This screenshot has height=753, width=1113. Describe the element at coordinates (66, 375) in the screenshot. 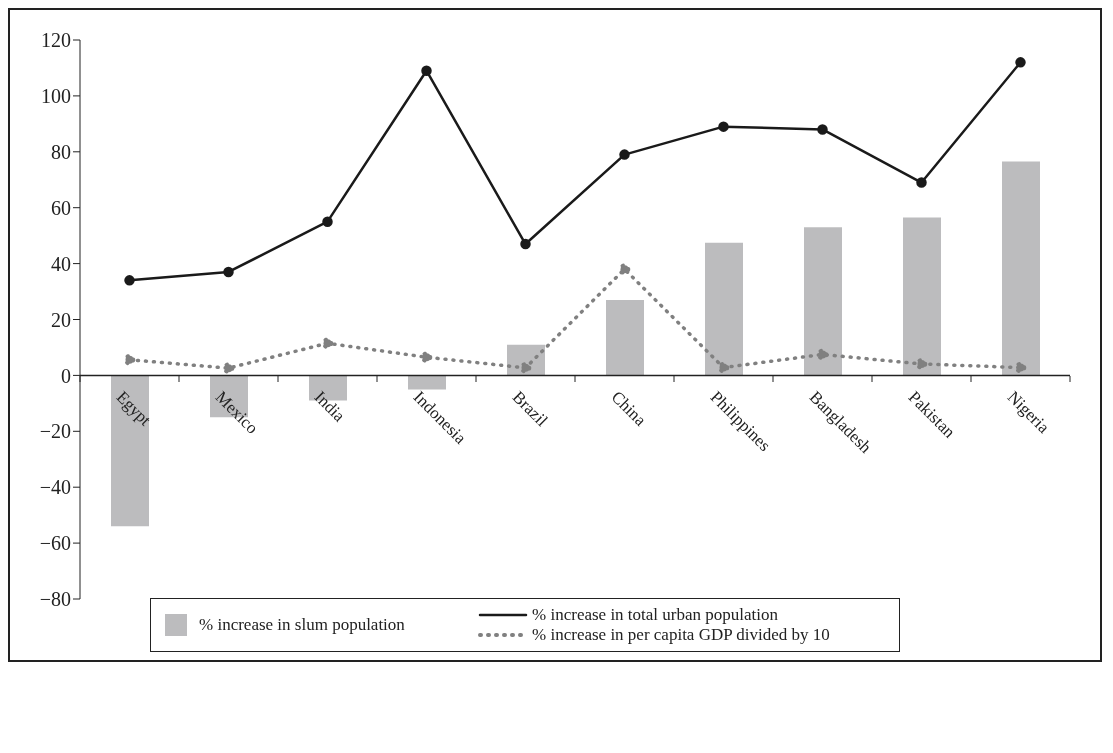

I see `y-tick-label: 0` at that location.